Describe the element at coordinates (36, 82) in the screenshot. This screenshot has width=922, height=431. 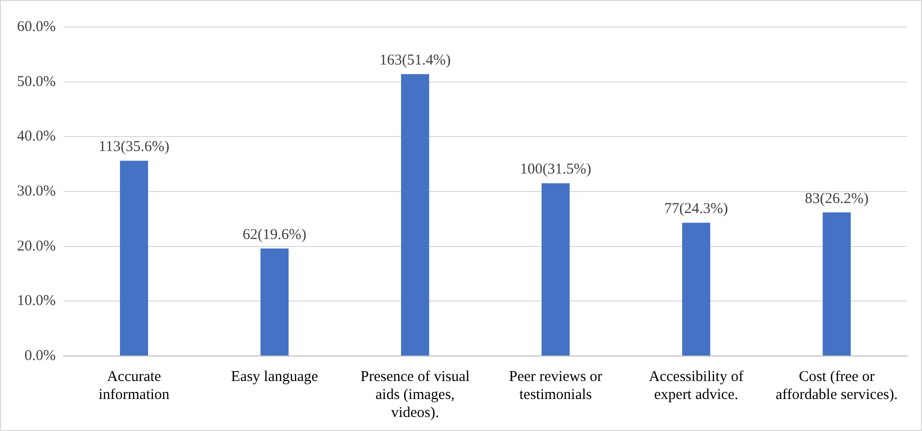
I see `y-tick-label: 50.0%` at that location.